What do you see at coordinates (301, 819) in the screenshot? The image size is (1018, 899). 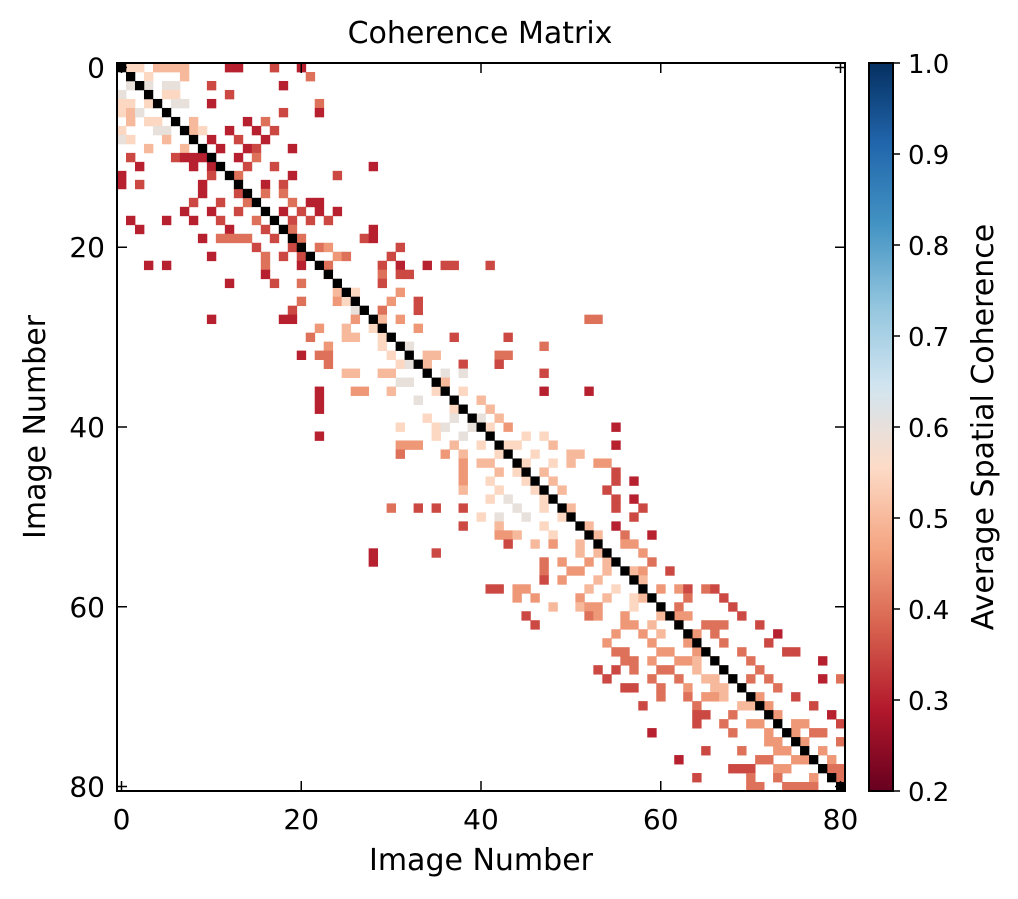 I see `x-tick-label: 20` at bounding box center [301, 819].